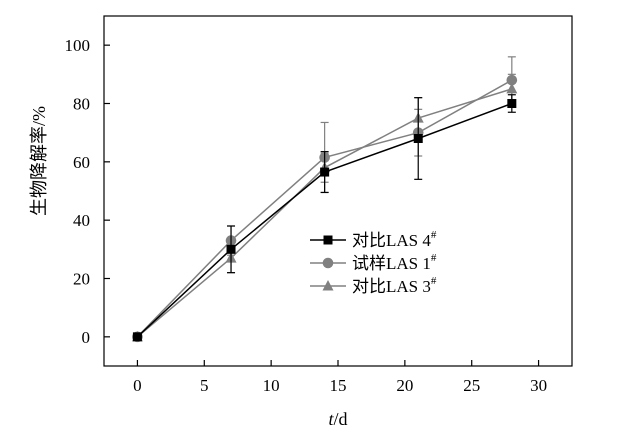  I want to click on legend: 对比LAS 4#试样LAS 1#对比LAS 3#, so click(373, 262).